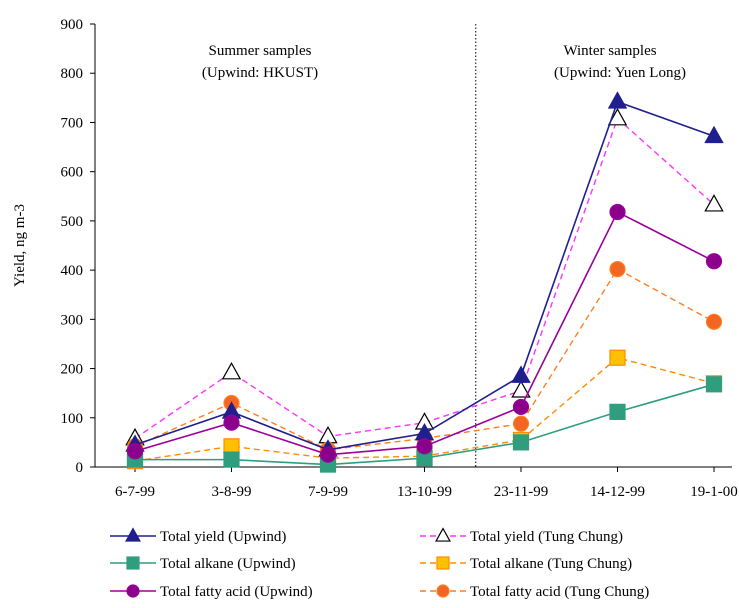 Image resolution: width=739 pixels, height=608 pixels. What do you see at coordinates (232, 492) in the screenshot?
I see `x-tick-label: 3-8-99` at bounding box center [232, 492].